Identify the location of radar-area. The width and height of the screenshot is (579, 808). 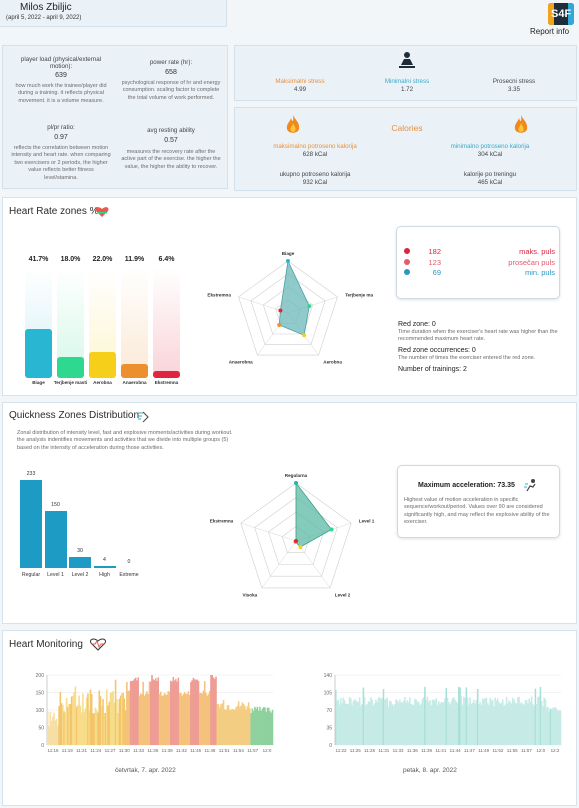
(294, 297).